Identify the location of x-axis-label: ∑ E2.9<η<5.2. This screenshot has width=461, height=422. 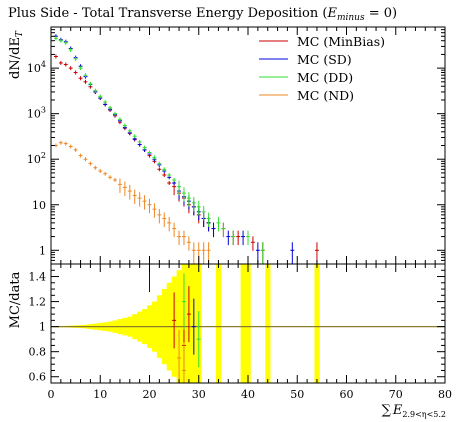
(414, 411).